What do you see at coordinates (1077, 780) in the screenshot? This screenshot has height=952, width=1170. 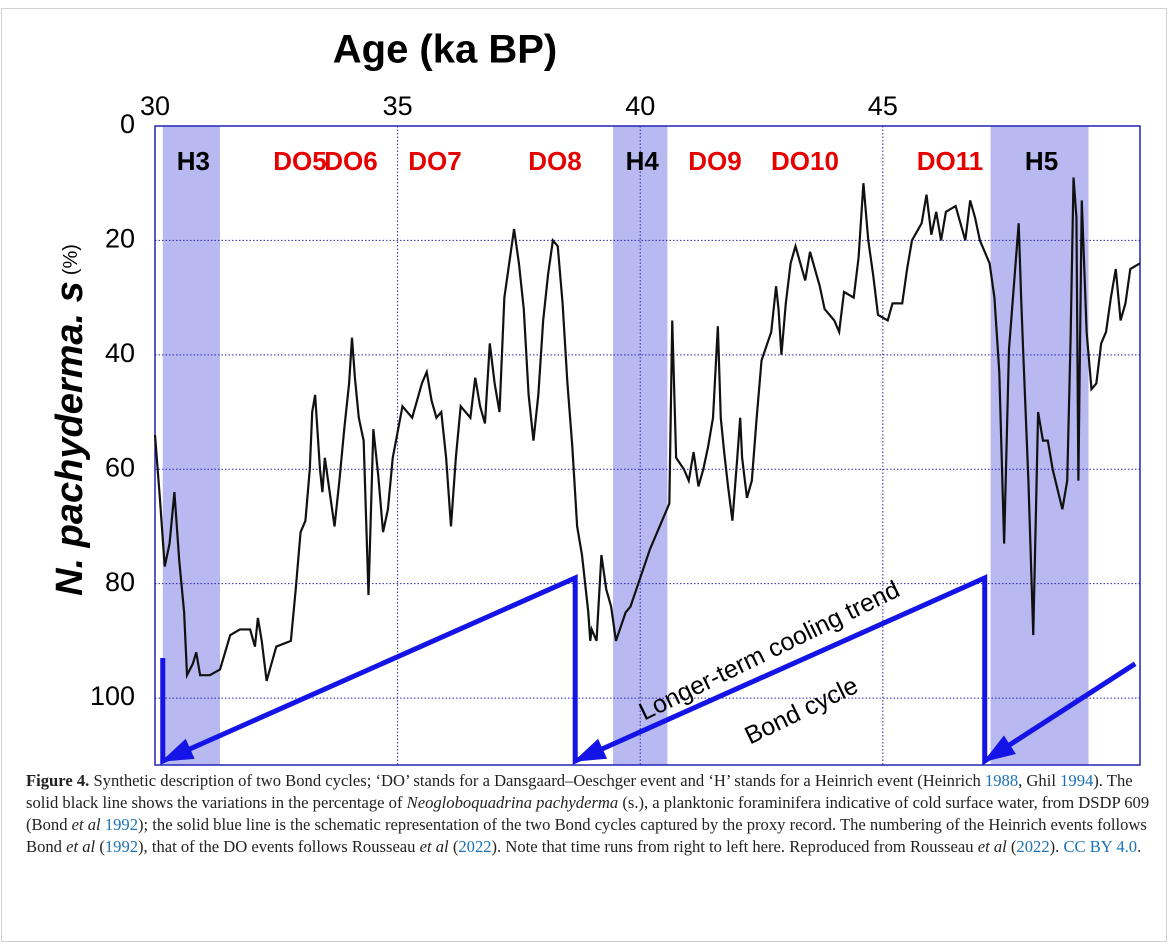 I see `citation-link: 1994` at bounding box center [1077, 780].